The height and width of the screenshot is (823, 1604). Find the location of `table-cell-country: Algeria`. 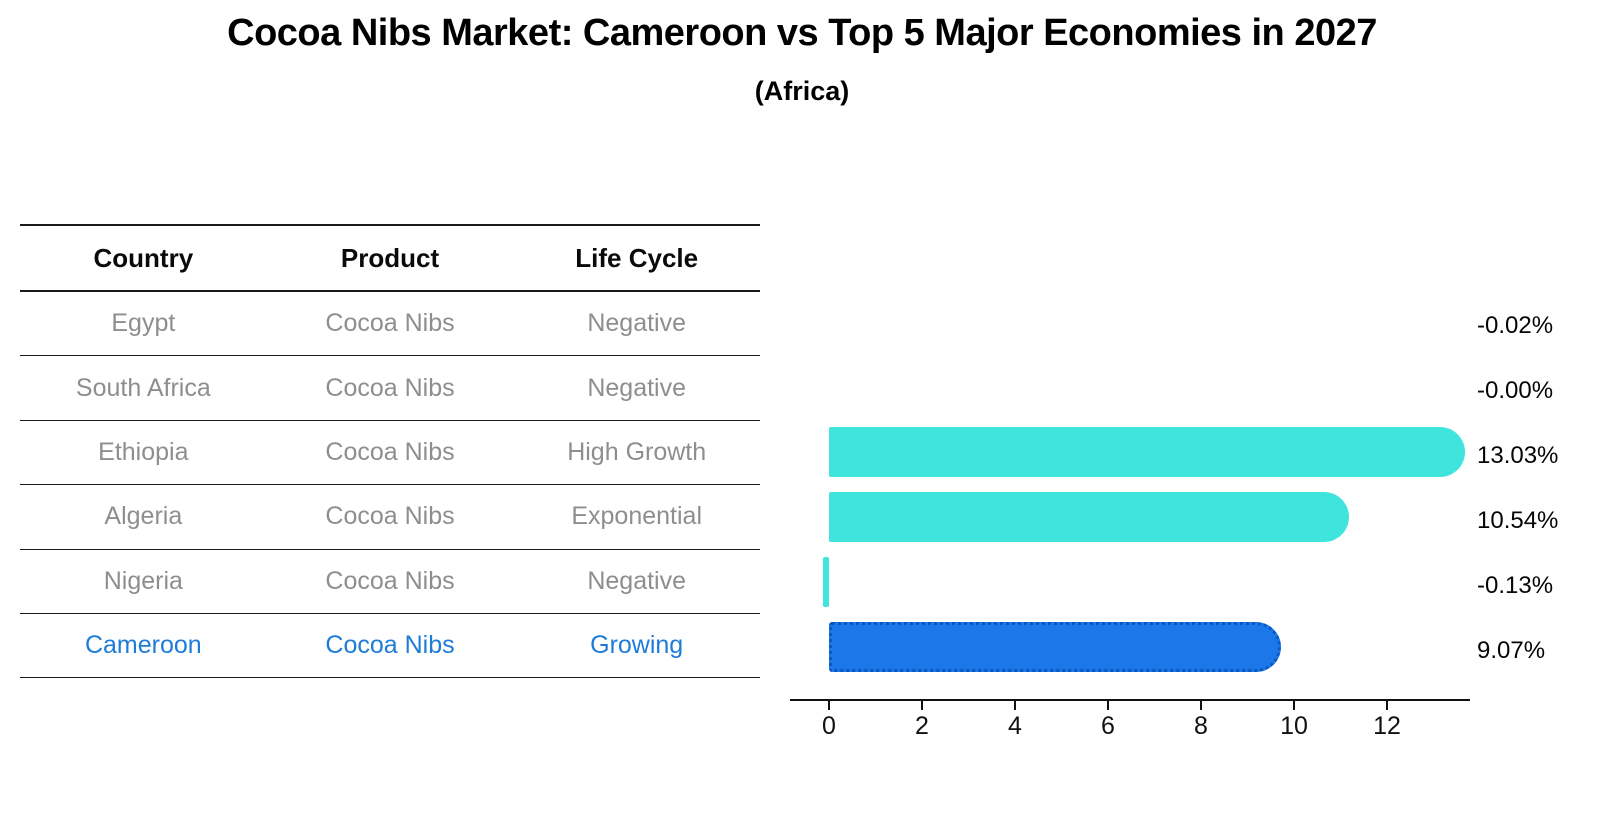

table-cell-country: Algeria is located at coordinates (143, 516).